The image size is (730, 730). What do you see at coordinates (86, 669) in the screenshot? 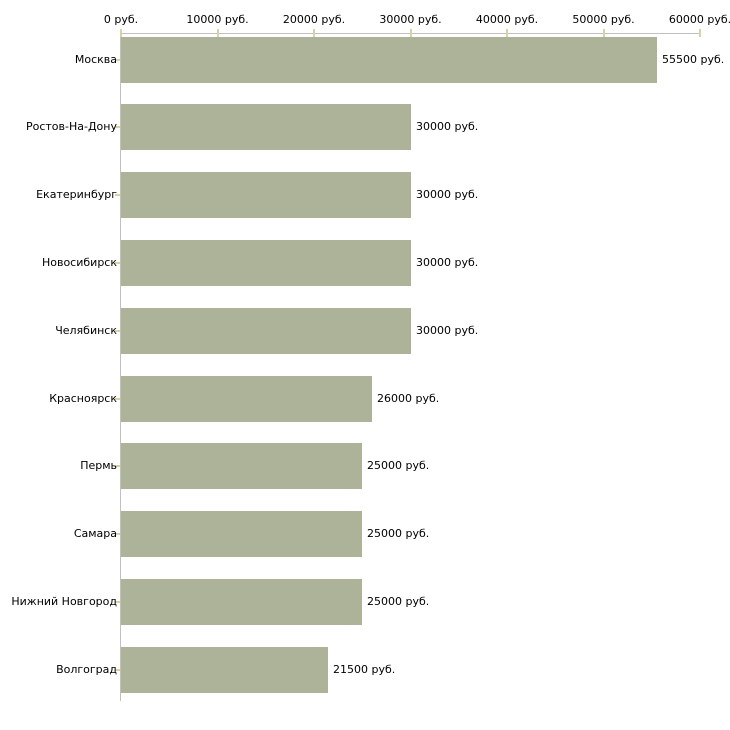
I see `category-label: Волгоград` at bounding box center [86, 669].